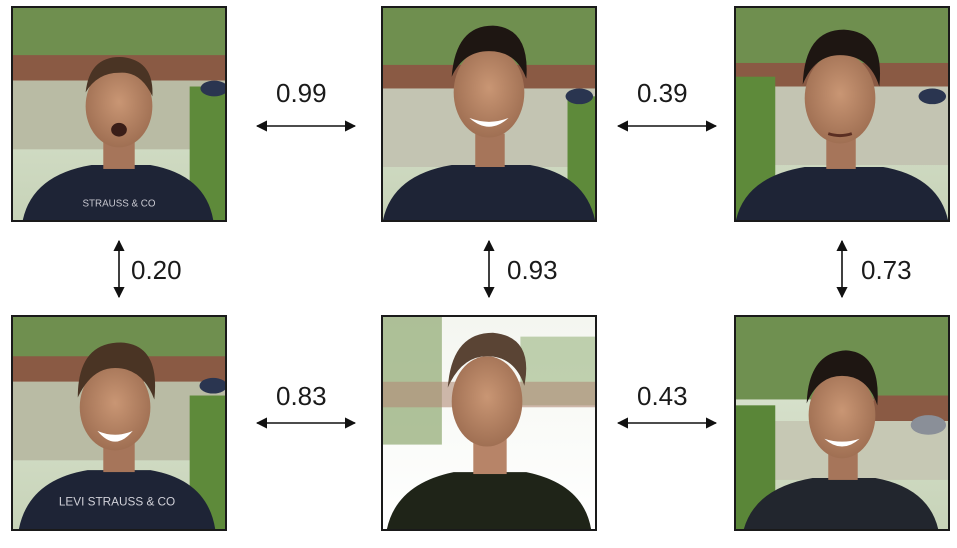 This screenshot has height=548, width=957. What do you see at coordinates (662, 93) in the screenshot?
I see `score-b-c: 0.39` at bounding box center [662, 93].